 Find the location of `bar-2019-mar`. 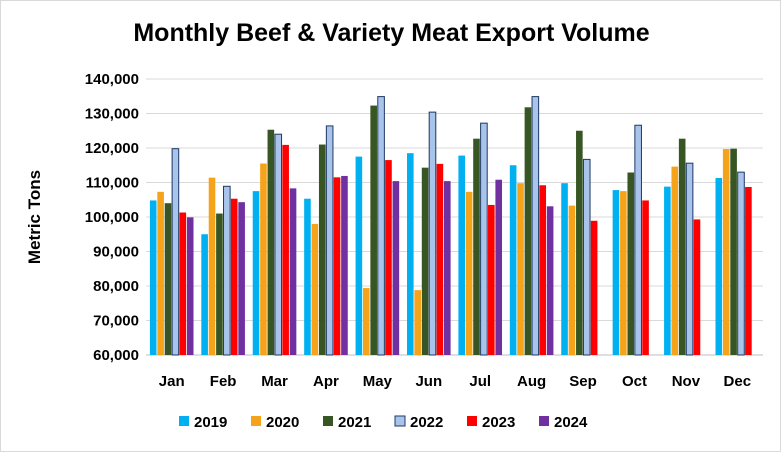

bar-2019-mar is located at coordinates (256, 273).